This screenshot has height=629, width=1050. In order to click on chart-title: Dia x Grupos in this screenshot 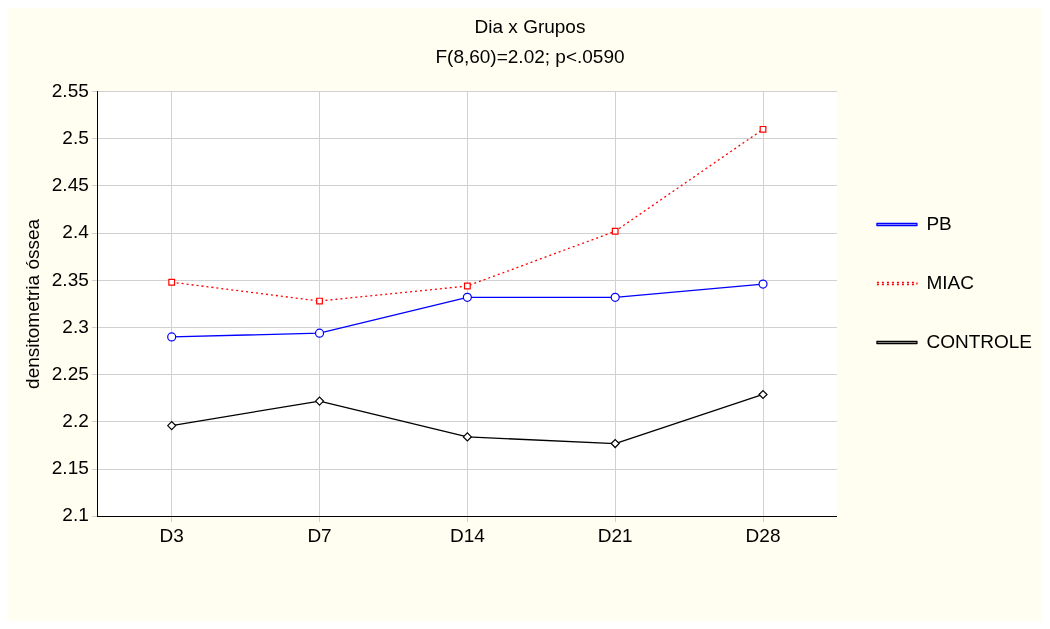, I will do `click(530, 26)`.